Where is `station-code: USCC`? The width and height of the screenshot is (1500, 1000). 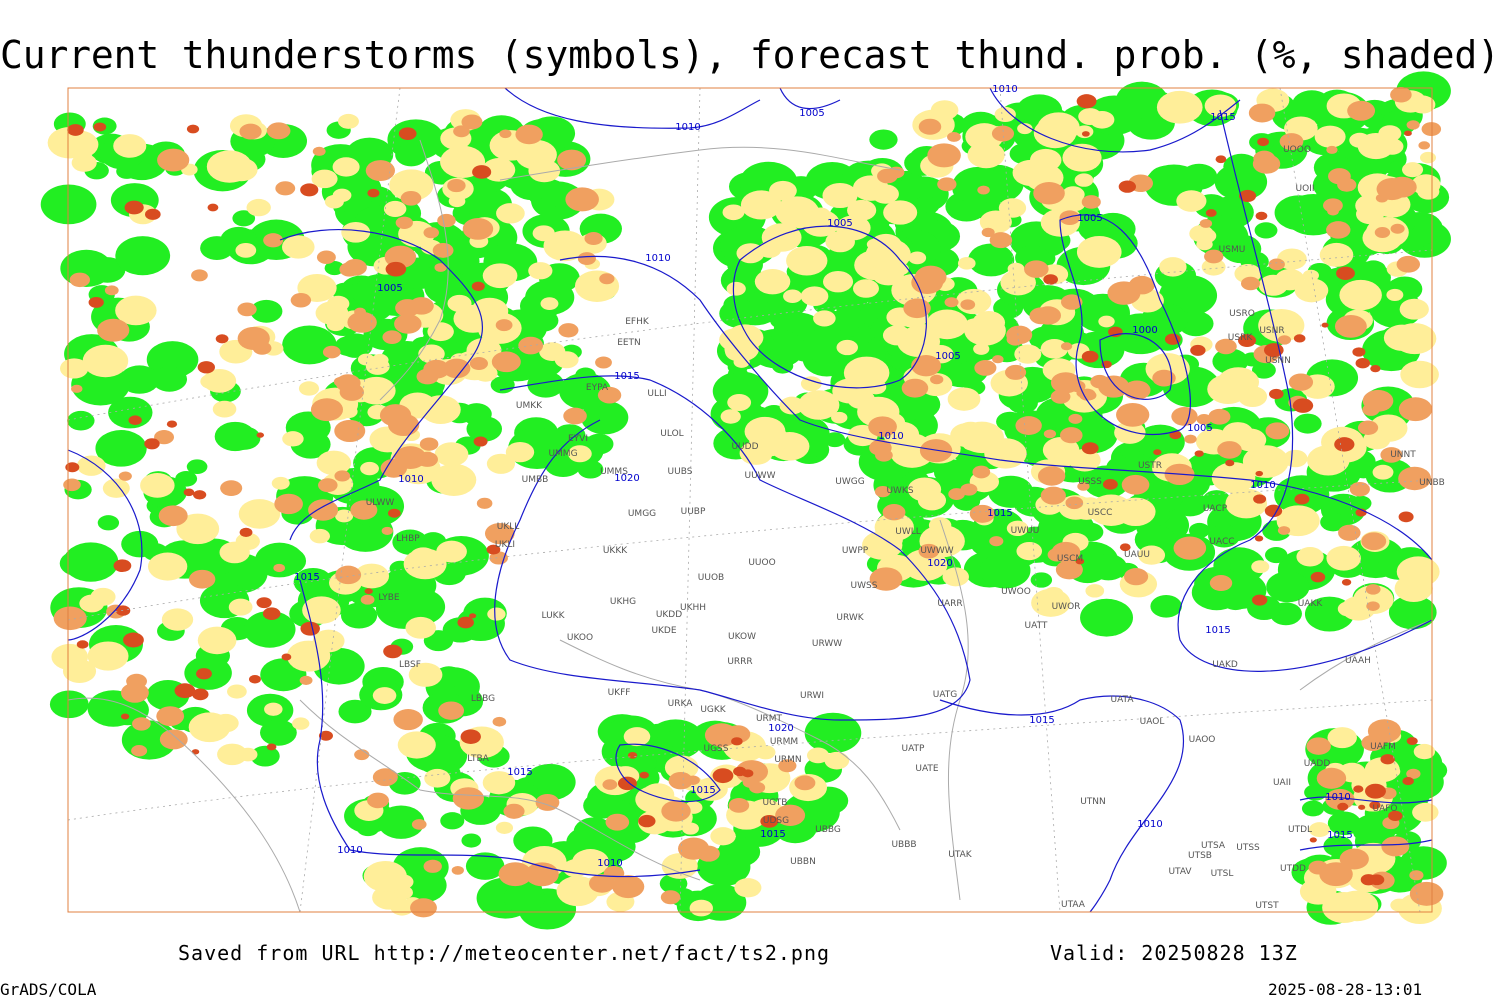 station-code: USCC is located at coordinates (1100, 513).